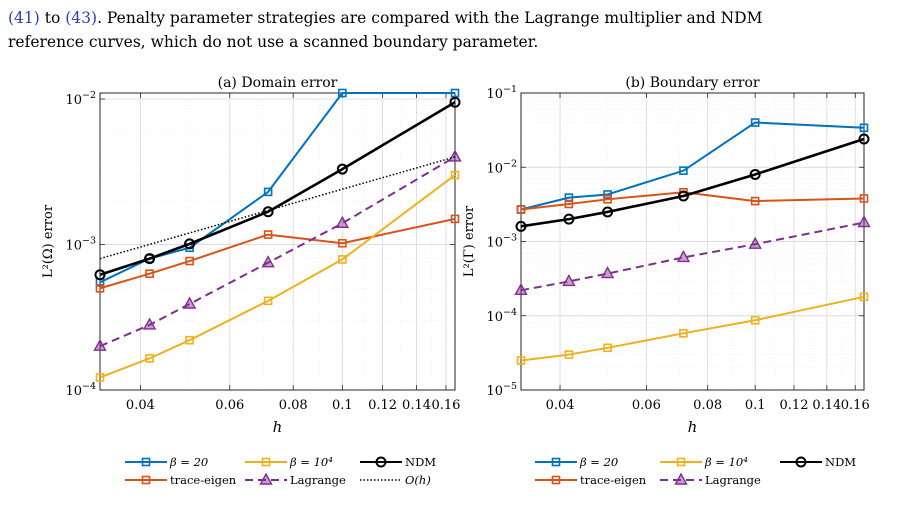 The height and width of the screenshot is (518, 915). What do you see at coordinates (24, 18) in the screenshot?
I see `equation-ref-41: (41)` at bounding box center [24, 18].